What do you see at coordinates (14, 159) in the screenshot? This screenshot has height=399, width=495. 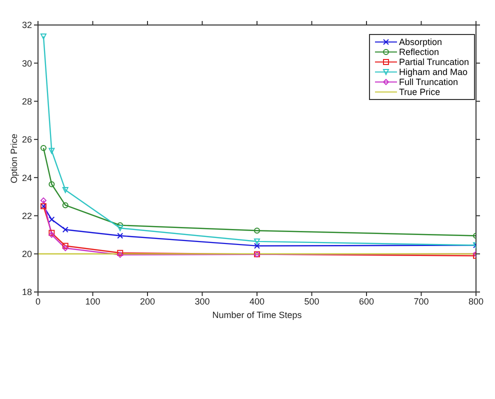 I see `y-axis-title: Option Price` at bounding box center [14, 159].